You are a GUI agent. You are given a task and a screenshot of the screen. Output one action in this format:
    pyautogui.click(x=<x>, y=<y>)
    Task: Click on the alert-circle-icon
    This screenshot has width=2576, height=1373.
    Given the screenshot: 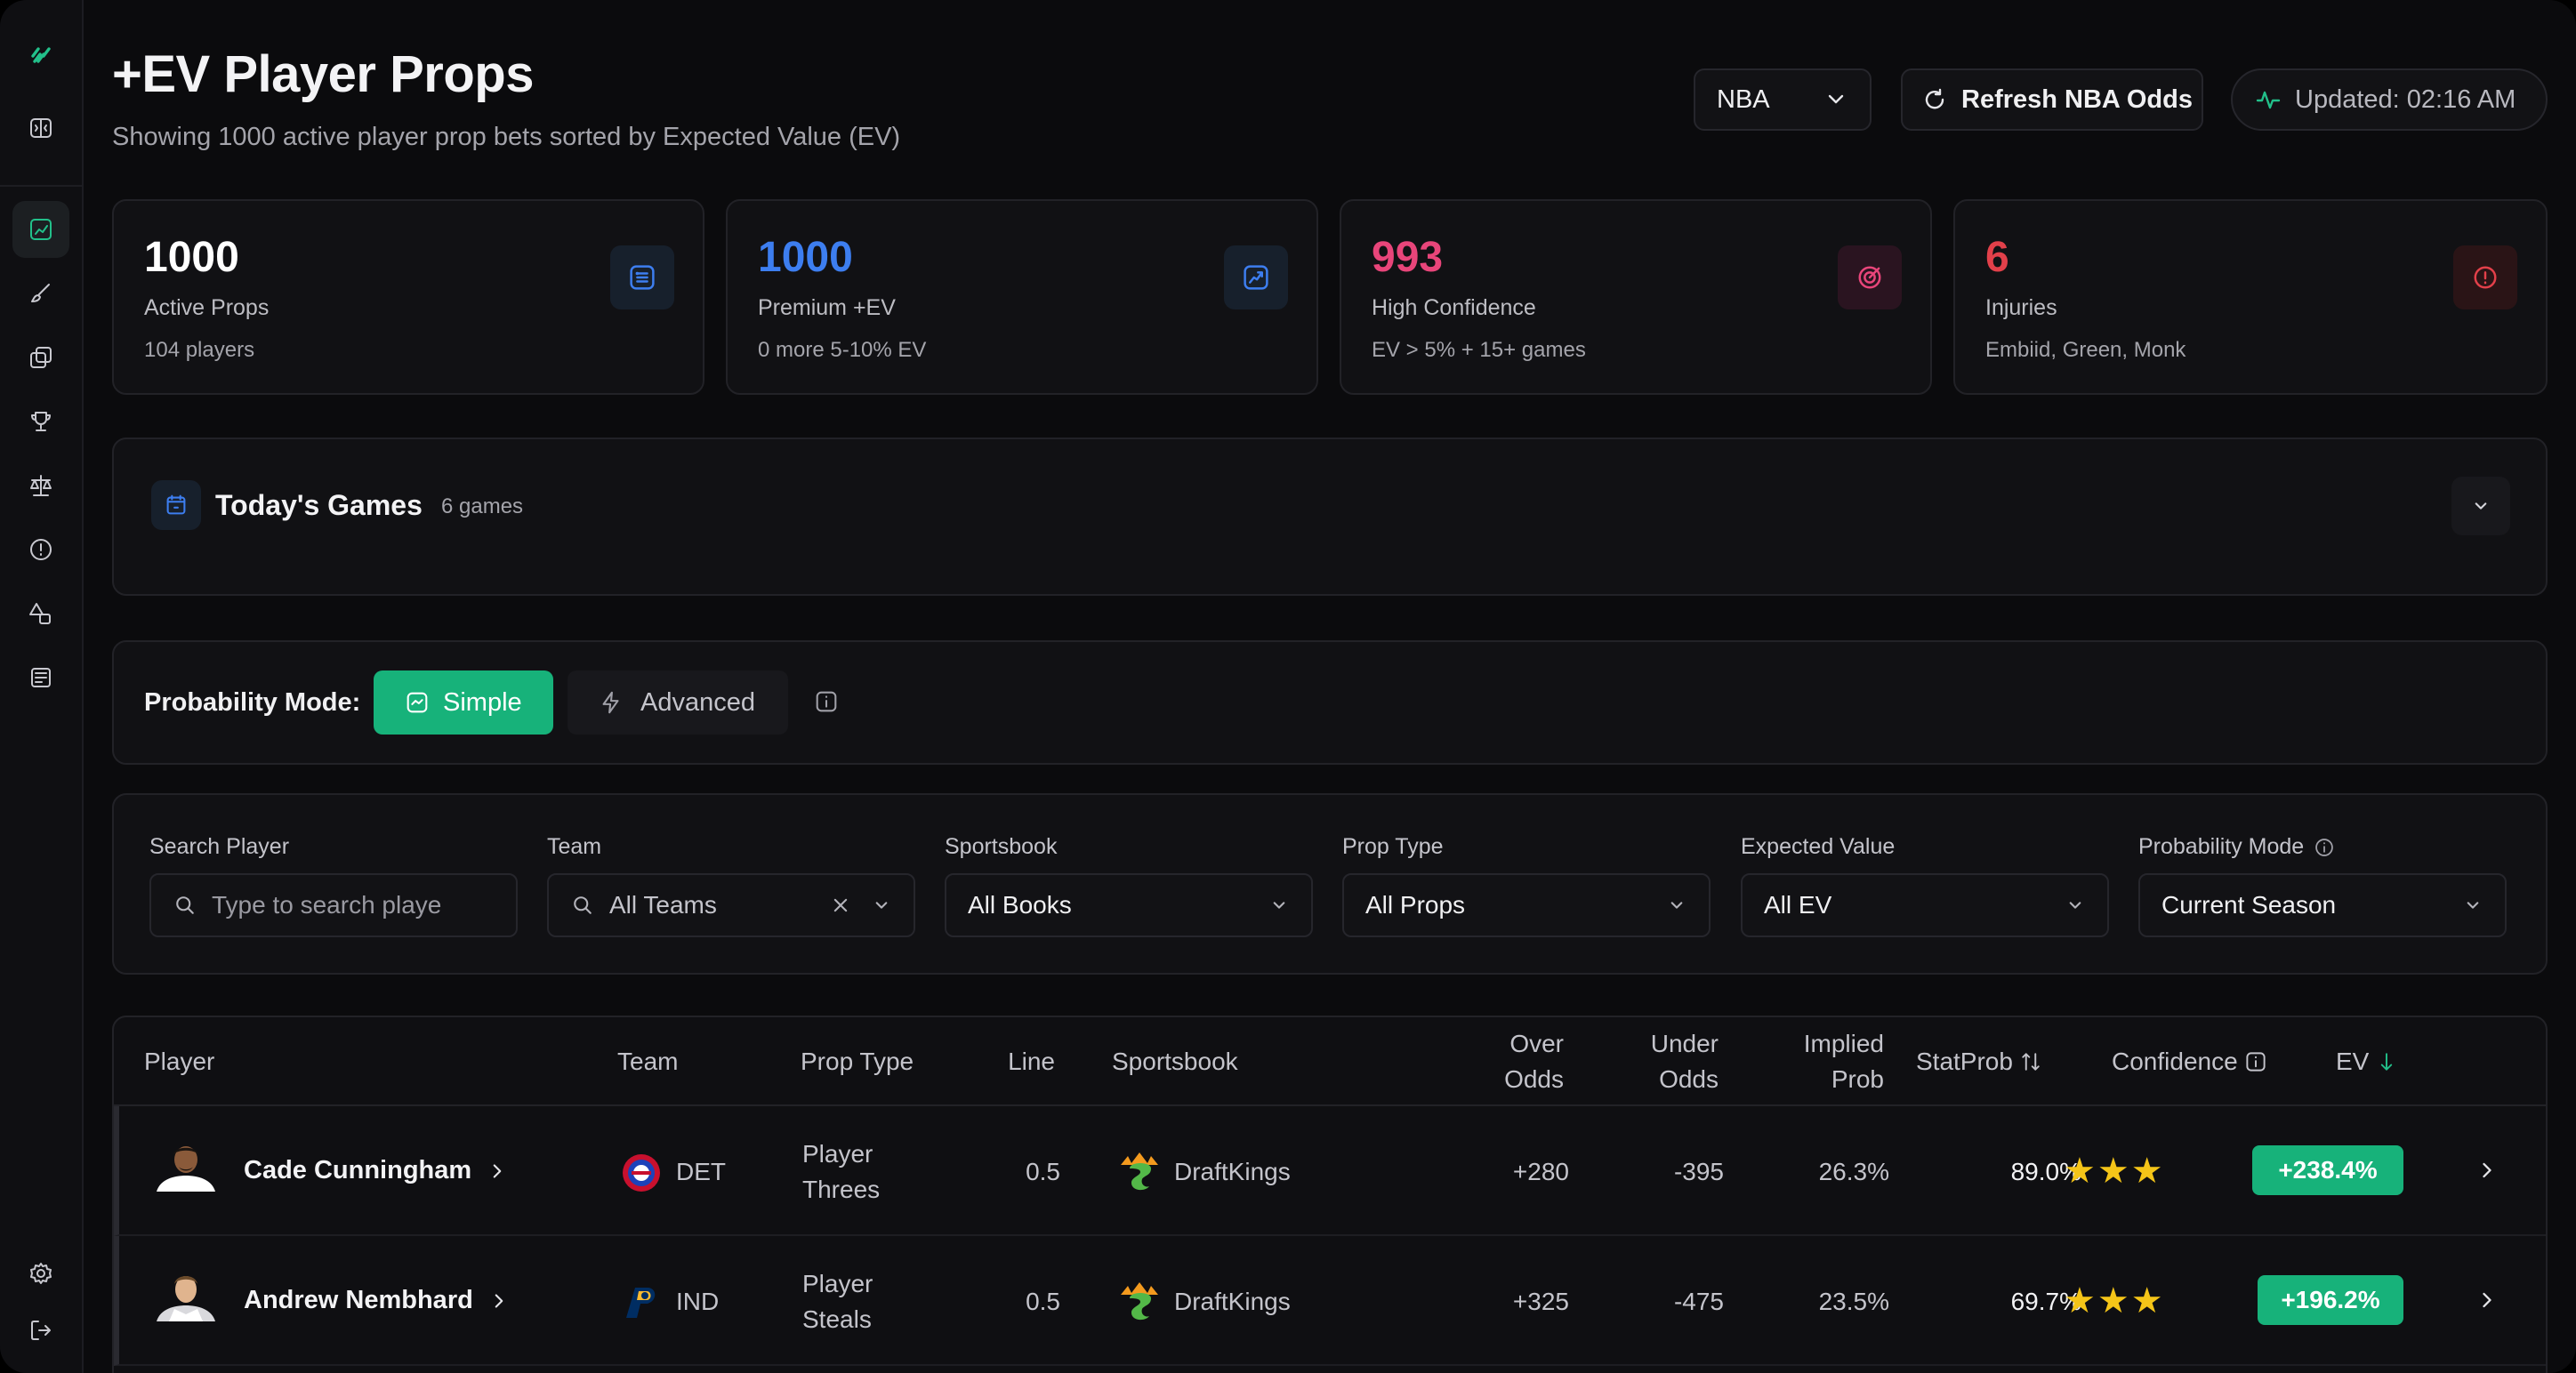 What is the action you would take?
    pyautogui.click(x=41, y=550)
    